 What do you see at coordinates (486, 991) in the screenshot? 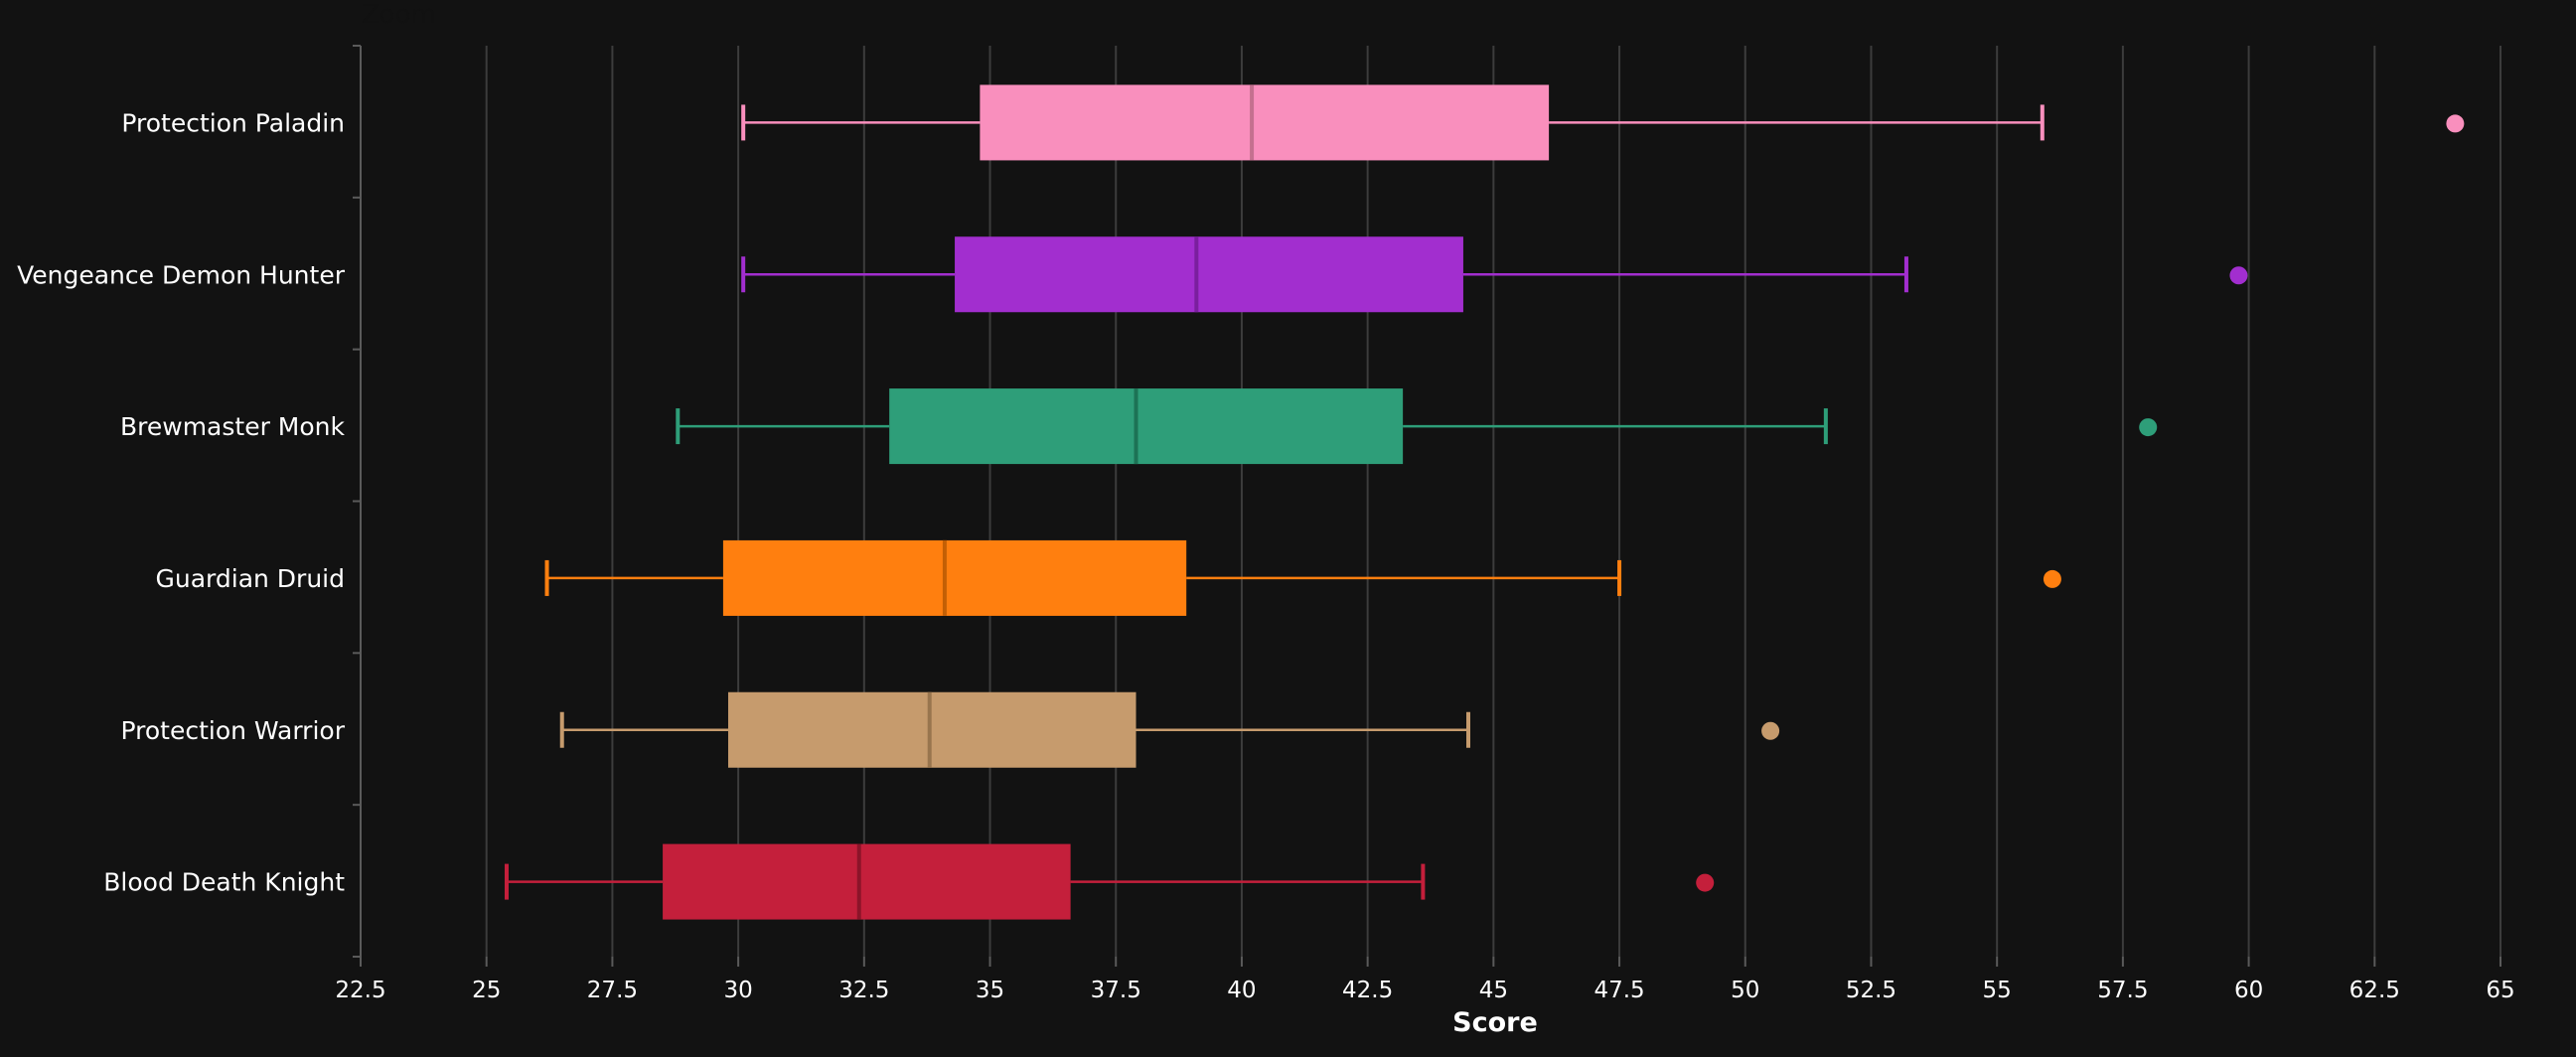
I see `x-tick-label: 25` at bounding box center [486, 991].